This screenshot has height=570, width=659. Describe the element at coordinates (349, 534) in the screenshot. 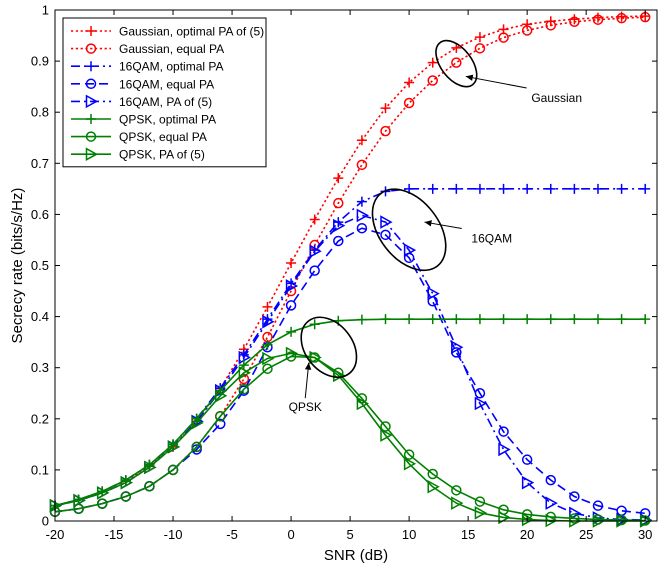

I see `x-tick-label-5: 5` at that location.